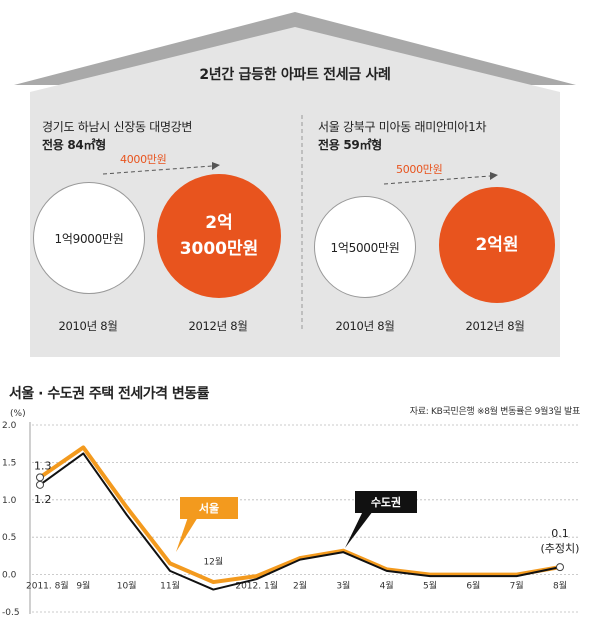 This screenshot has height=625, width=590. What do you see at coordinates (560, 533) in the screenshot?
I see `end-value-label: 0.1` at bounding box center [560, 533].